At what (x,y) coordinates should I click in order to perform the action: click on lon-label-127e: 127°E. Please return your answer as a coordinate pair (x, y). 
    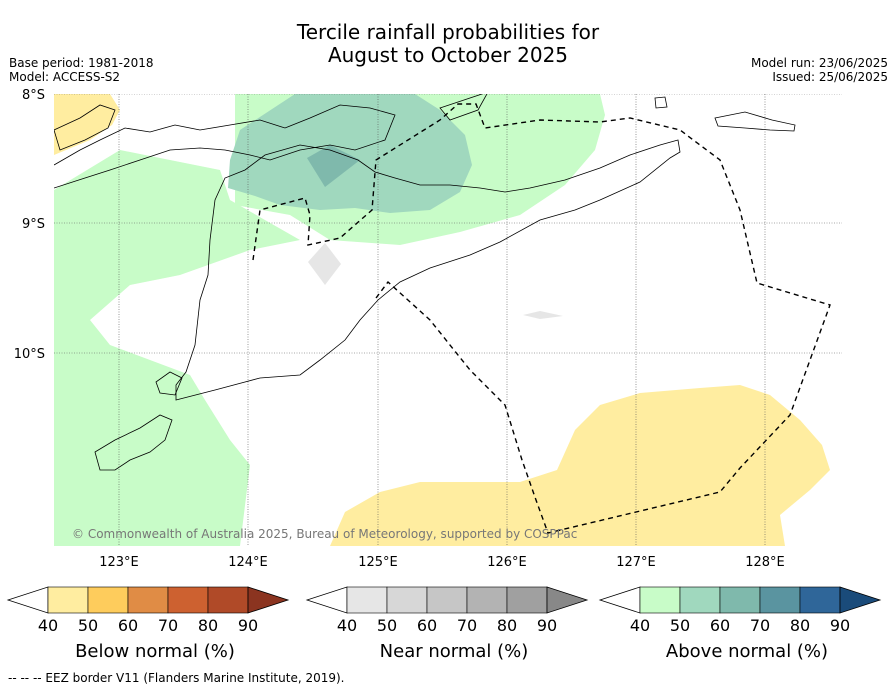
    Looking at the image, I should click on (636, 562).